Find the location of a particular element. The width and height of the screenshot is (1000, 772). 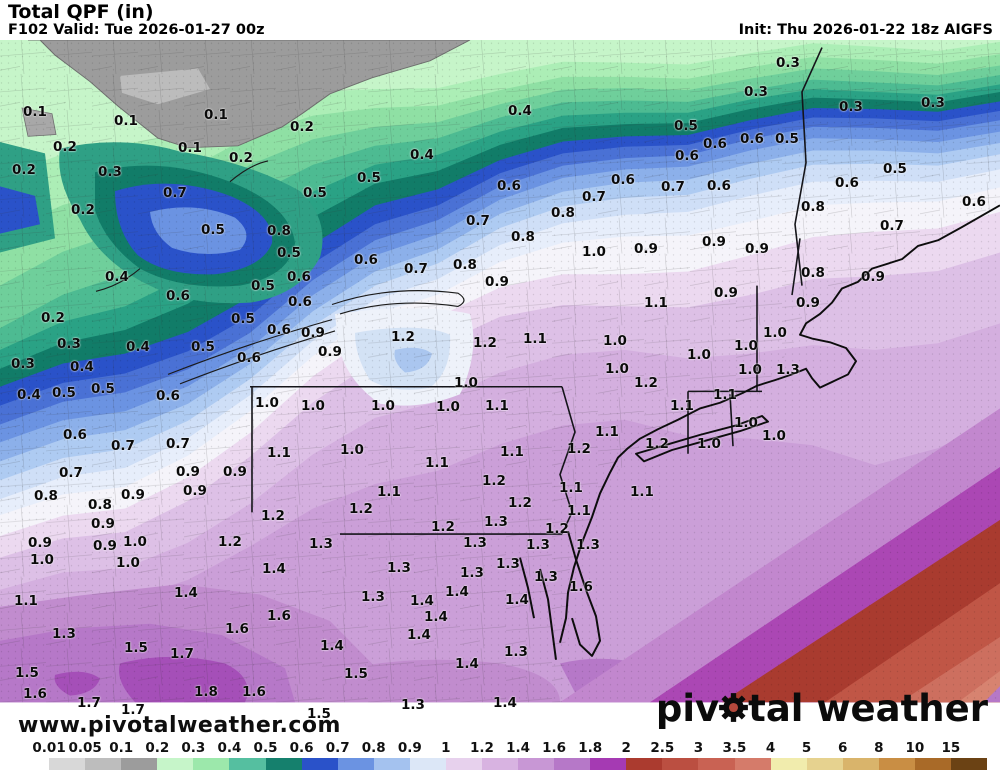

qpf-value-label: 1.7 is located at coordinates (133, 710).